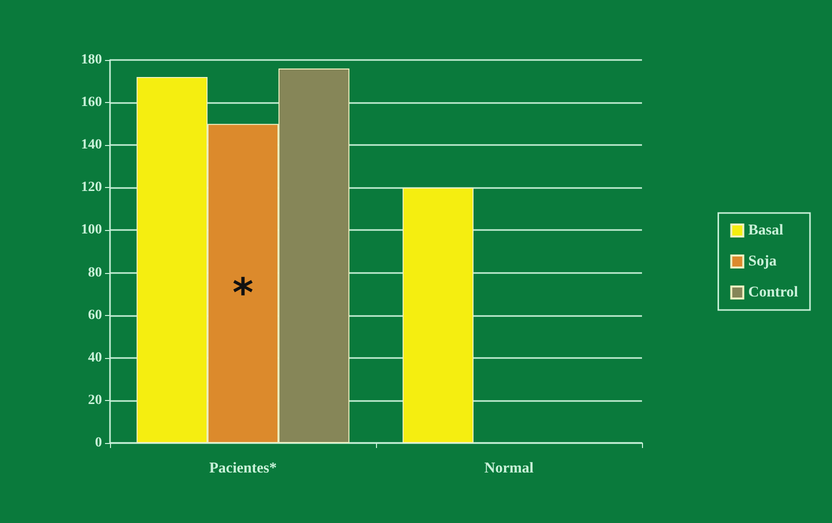 This screenshot has height=523, width=832. Describe the element at coordinates (91, 230) in the screenshot. I see `y-tick-label: 100` at that location.